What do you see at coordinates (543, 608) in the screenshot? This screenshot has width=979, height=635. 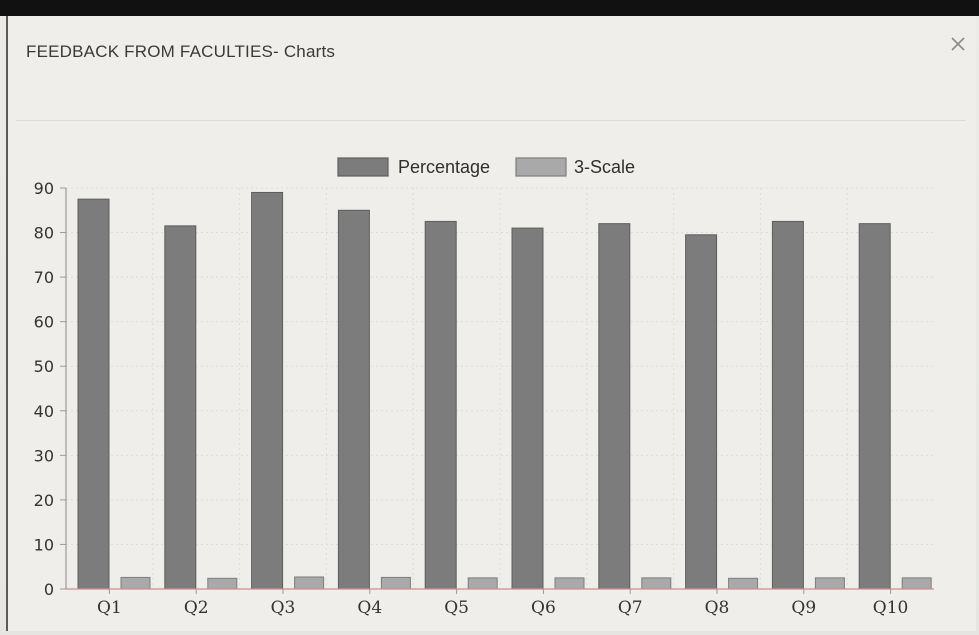 I see `x-tick-label-q6: Q6` at bounding box center [543, 608].